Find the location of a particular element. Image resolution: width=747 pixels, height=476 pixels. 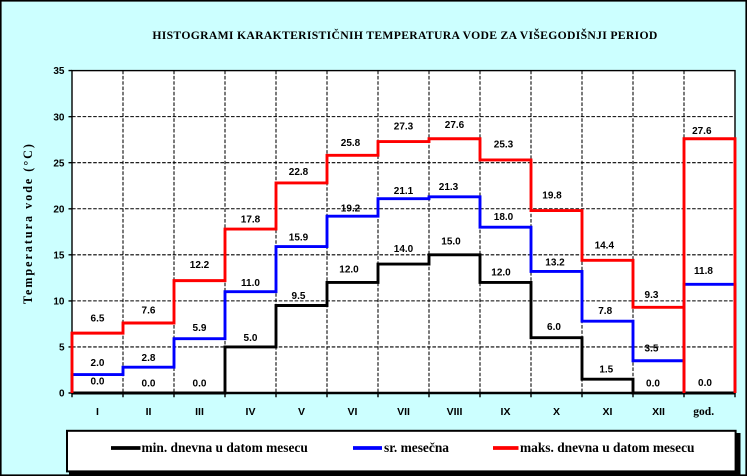

svg-text: 9.5 is located at coordinates (299, 296).